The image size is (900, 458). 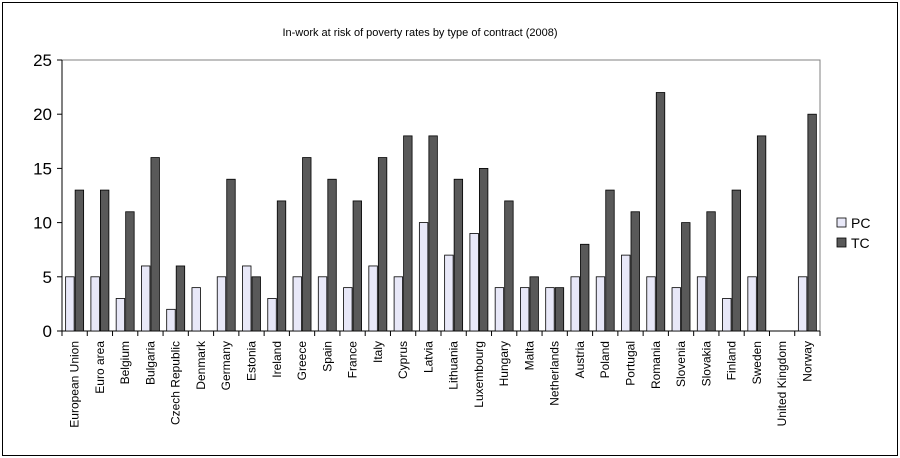 I want to click on x-tick-label: Belgium, so click(x=125, y=362).